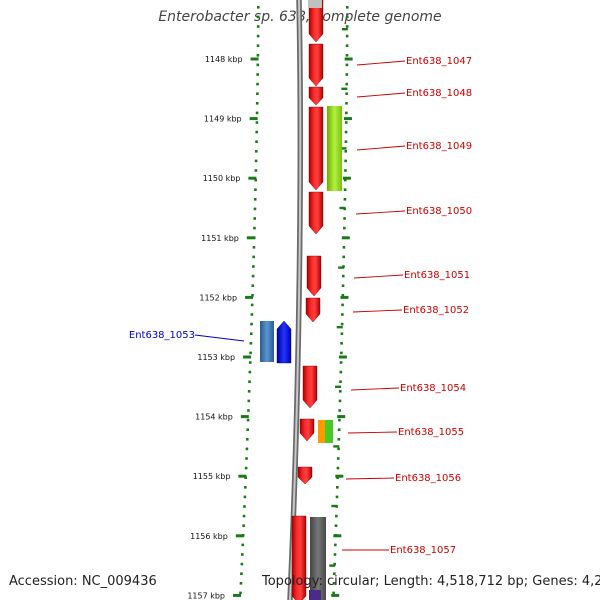 This screenshot has height=600, width=600. I want to click on gene-label-ent638_1052: Ent638_1052, so click(436, 310).